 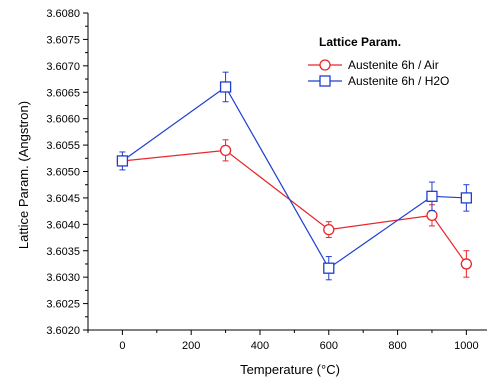 I want to click on x-tick-label: 600, so click(x=329, y=346).